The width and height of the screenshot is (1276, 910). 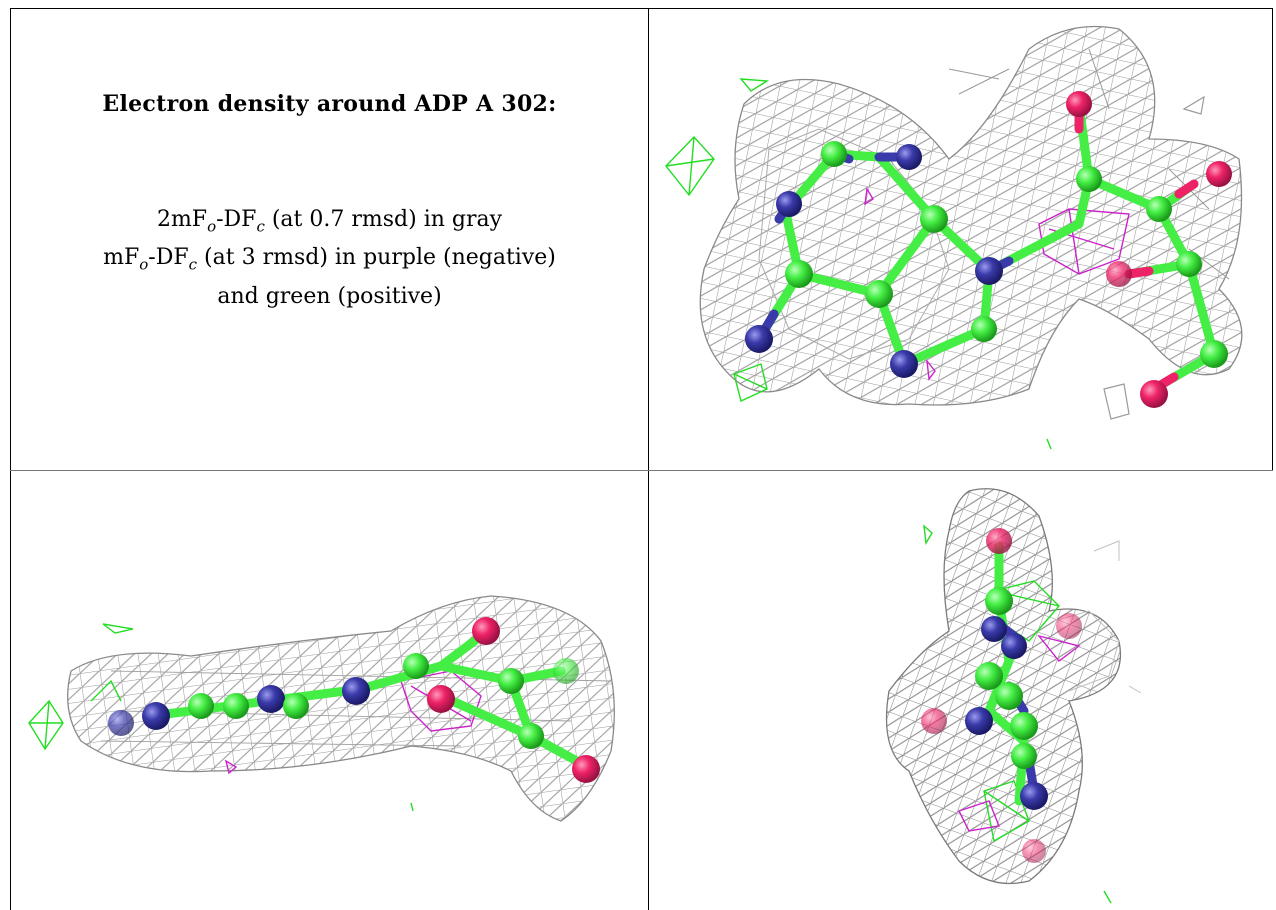 What do you see at coordinates (641, 470) in the screenshot?
I see `grid-line-middle-horizontal` at bounding box center [641, 470].